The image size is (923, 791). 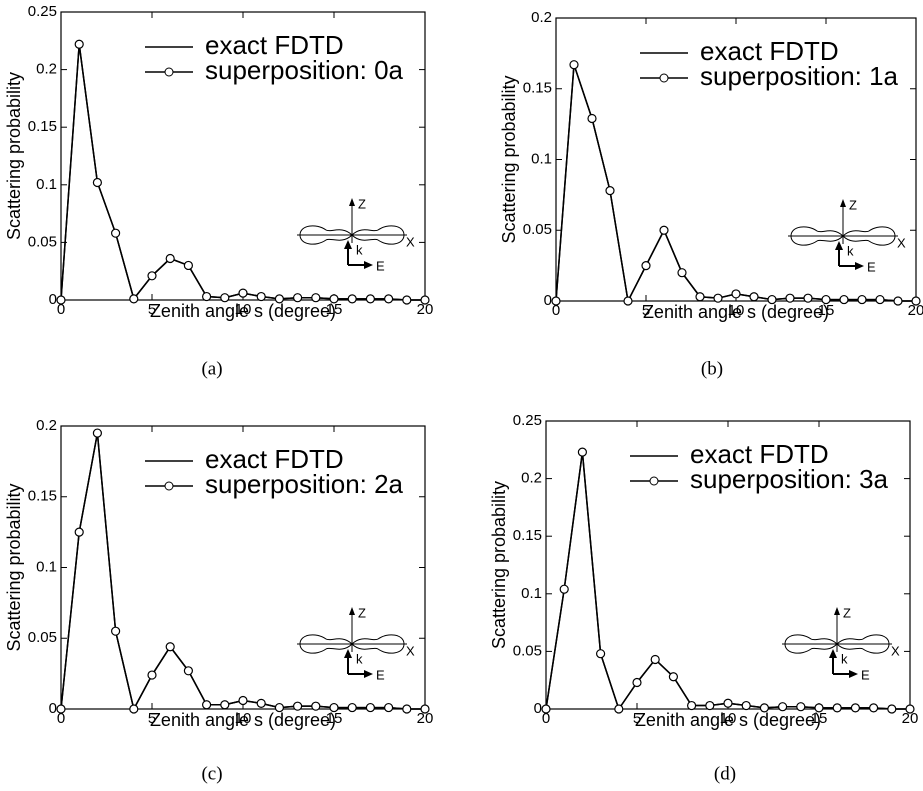 I want to click on legend-label: superposition: 1a, so click(x=799, y=76).